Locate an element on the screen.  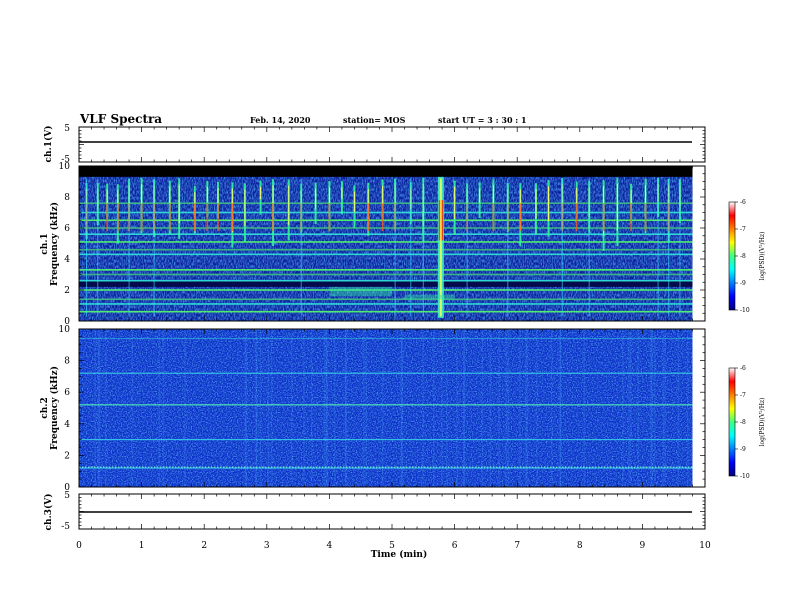
x-tick-label: 0 is located at coordinates (79, 546).